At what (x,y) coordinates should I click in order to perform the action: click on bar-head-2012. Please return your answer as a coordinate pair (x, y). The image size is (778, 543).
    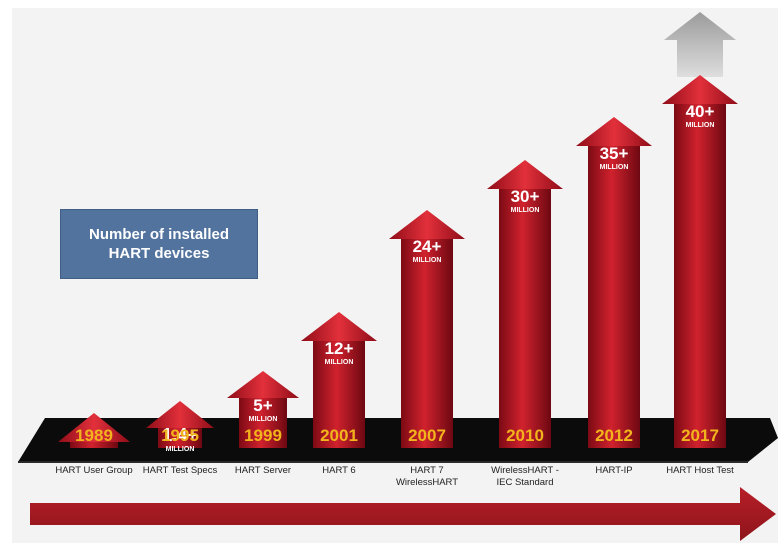
    Looking at the image, I should click on (614, 131).